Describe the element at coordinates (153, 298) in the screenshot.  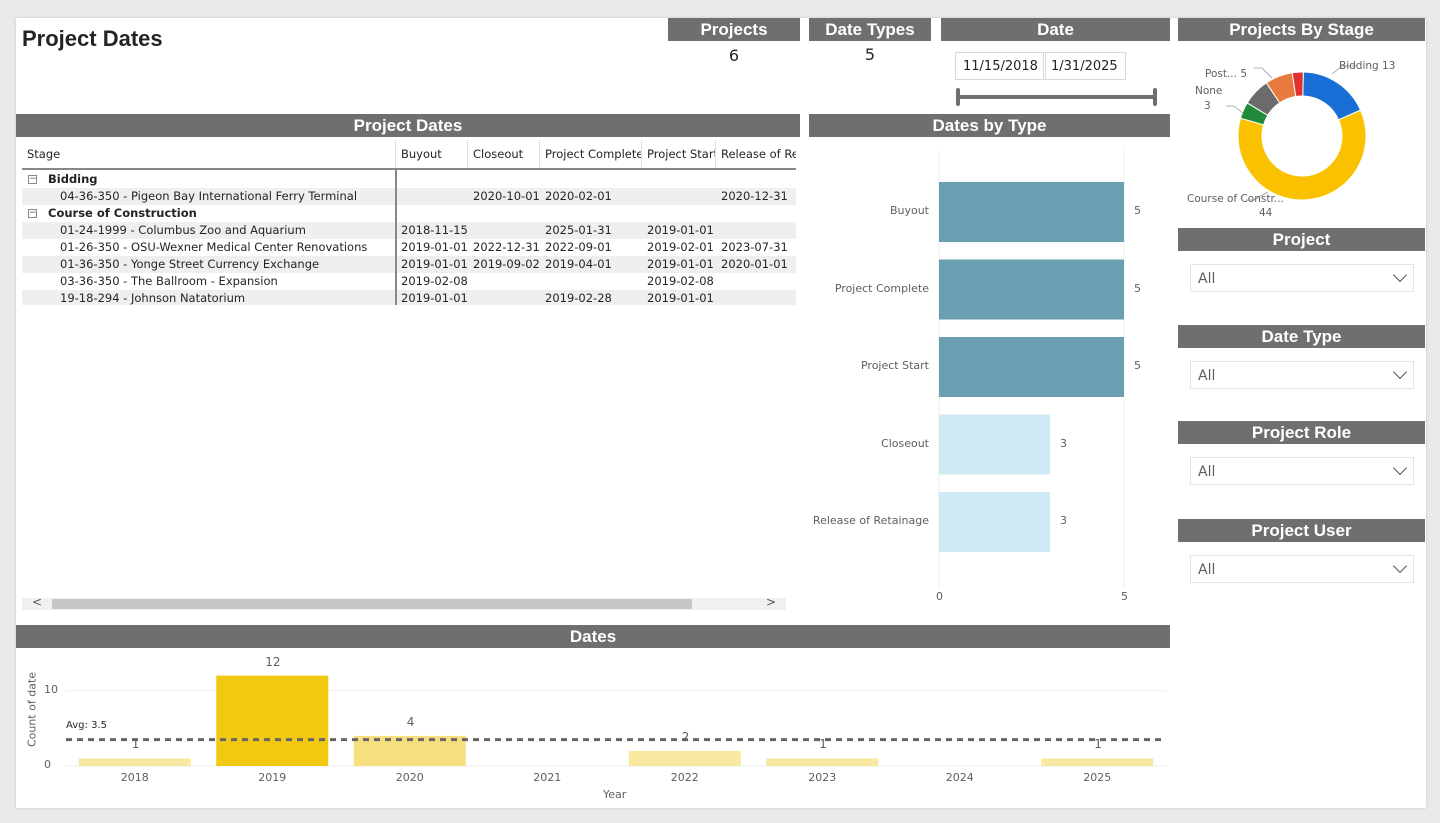
I see `project-name-cell: 19-18-294 - Johnson Natatorium` at that location.